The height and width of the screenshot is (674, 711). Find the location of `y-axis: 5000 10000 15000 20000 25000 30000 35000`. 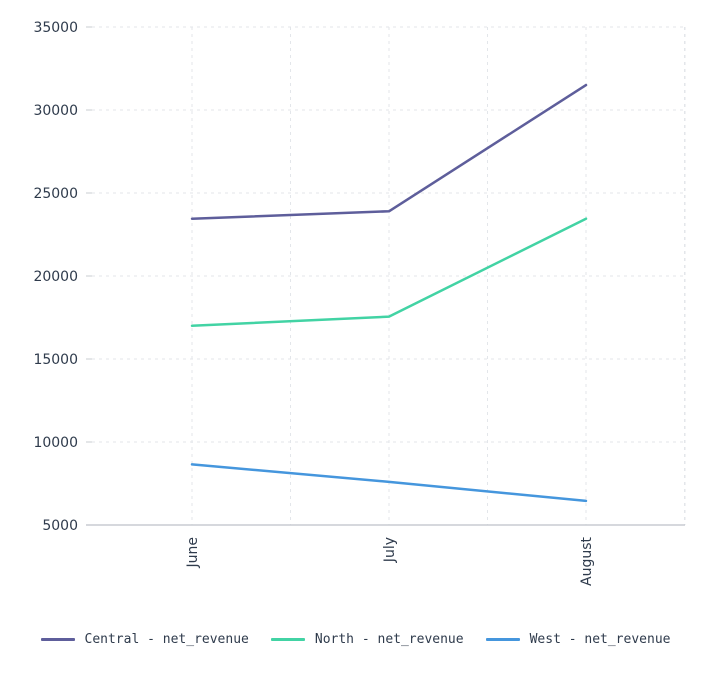

y-axis: 5000 10000 15000 20000 25000 30000 35000 is located at coordinates (62, 277).